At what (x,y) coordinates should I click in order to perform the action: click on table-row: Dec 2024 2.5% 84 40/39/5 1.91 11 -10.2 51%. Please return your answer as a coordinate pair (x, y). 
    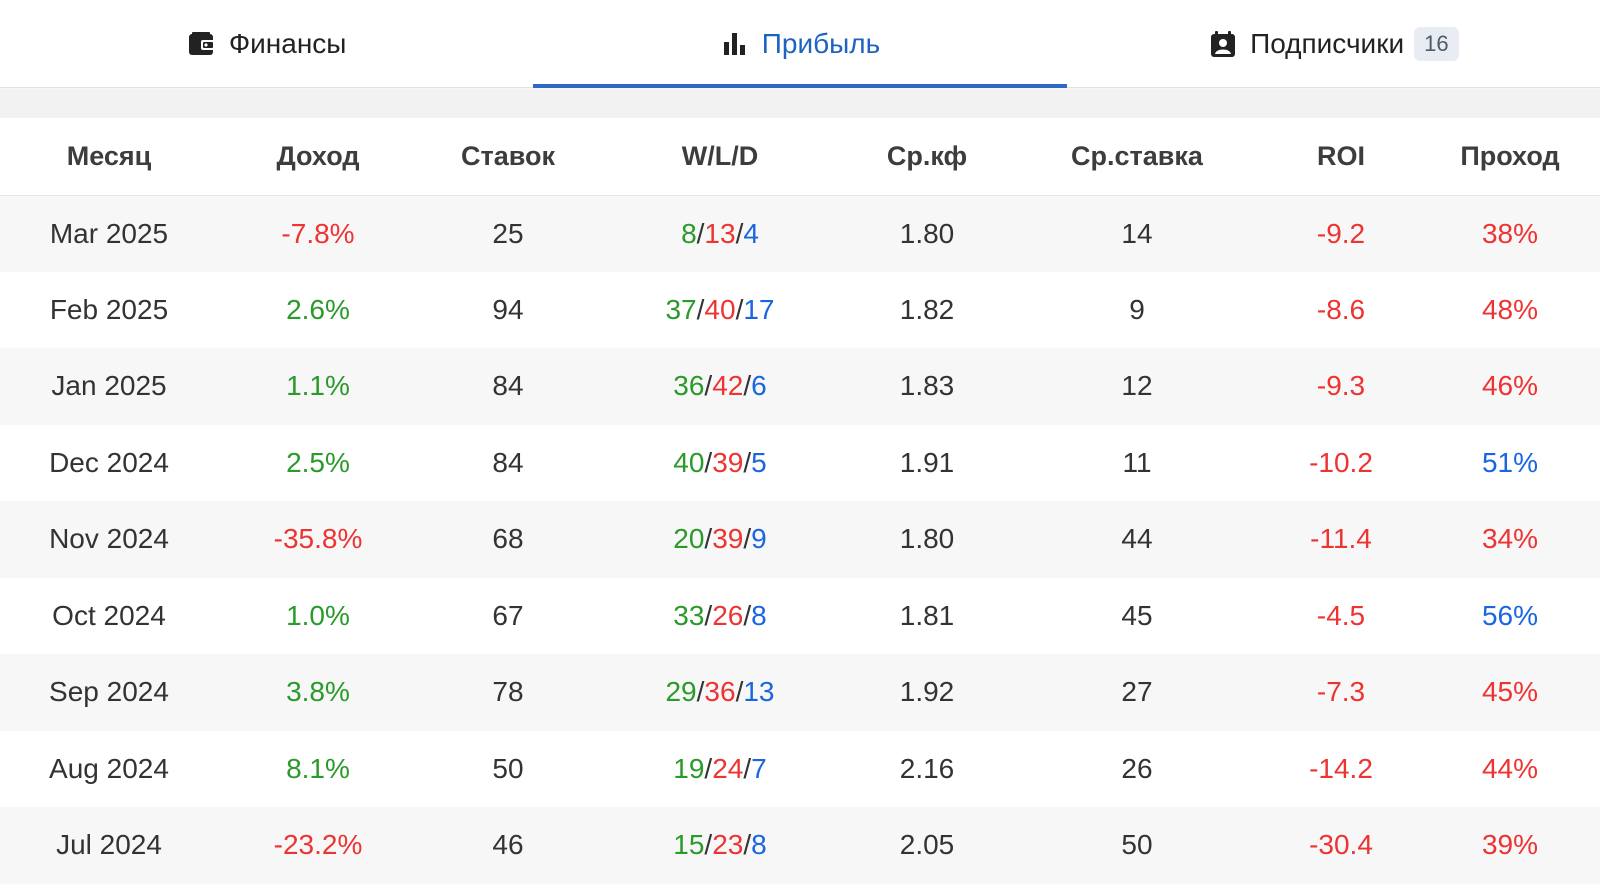
    Looking at the image, I should click on (800, 462).